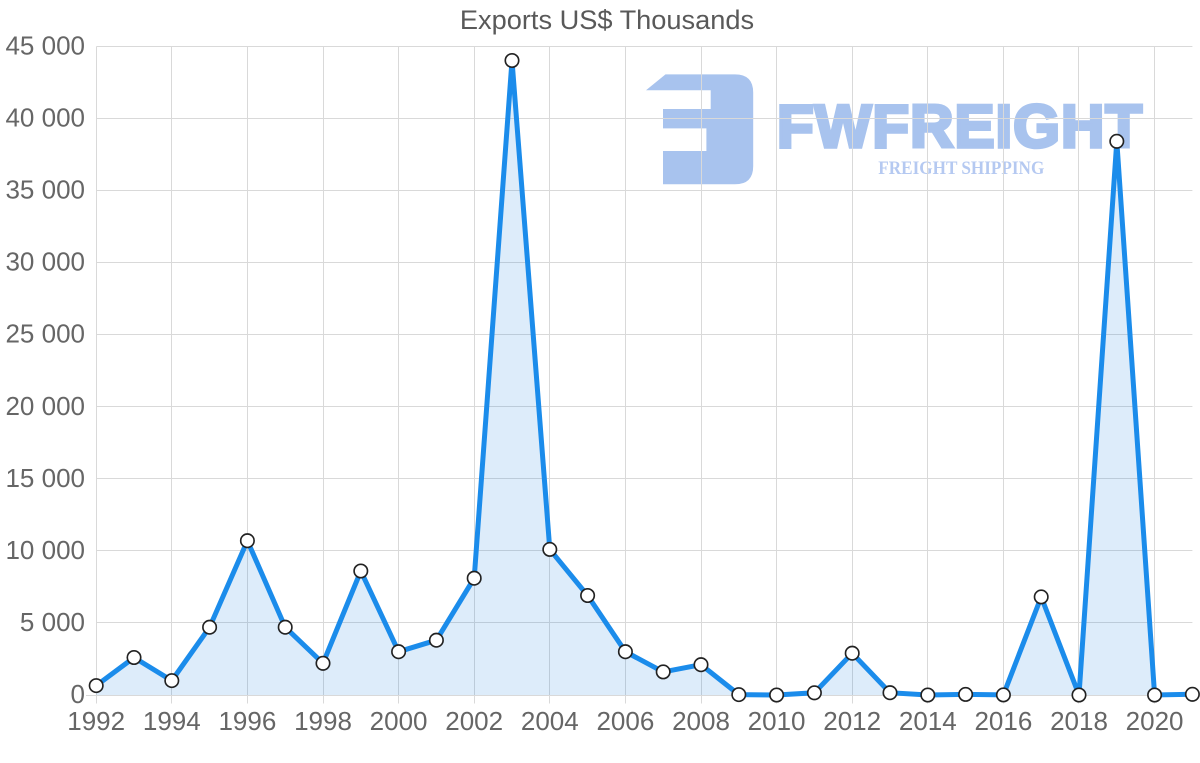 The height and width of the screenshot is (763, 1200). Describe the element at coordinates (45, 117) in the screenshot. I see `svg-text: 40 000` at that location.